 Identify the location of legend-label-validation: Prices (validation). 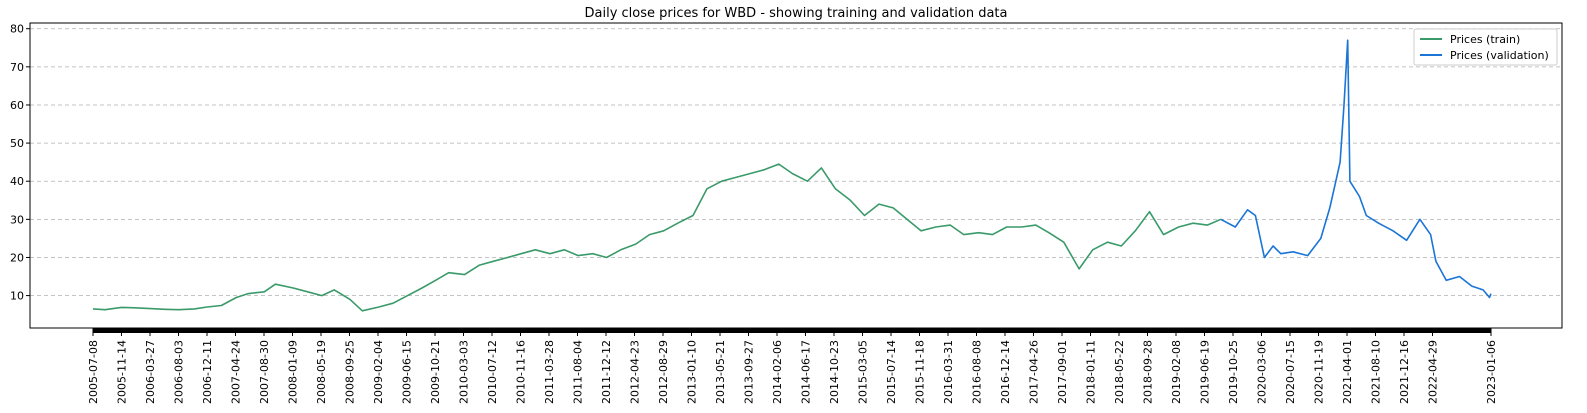
(1499, 55).